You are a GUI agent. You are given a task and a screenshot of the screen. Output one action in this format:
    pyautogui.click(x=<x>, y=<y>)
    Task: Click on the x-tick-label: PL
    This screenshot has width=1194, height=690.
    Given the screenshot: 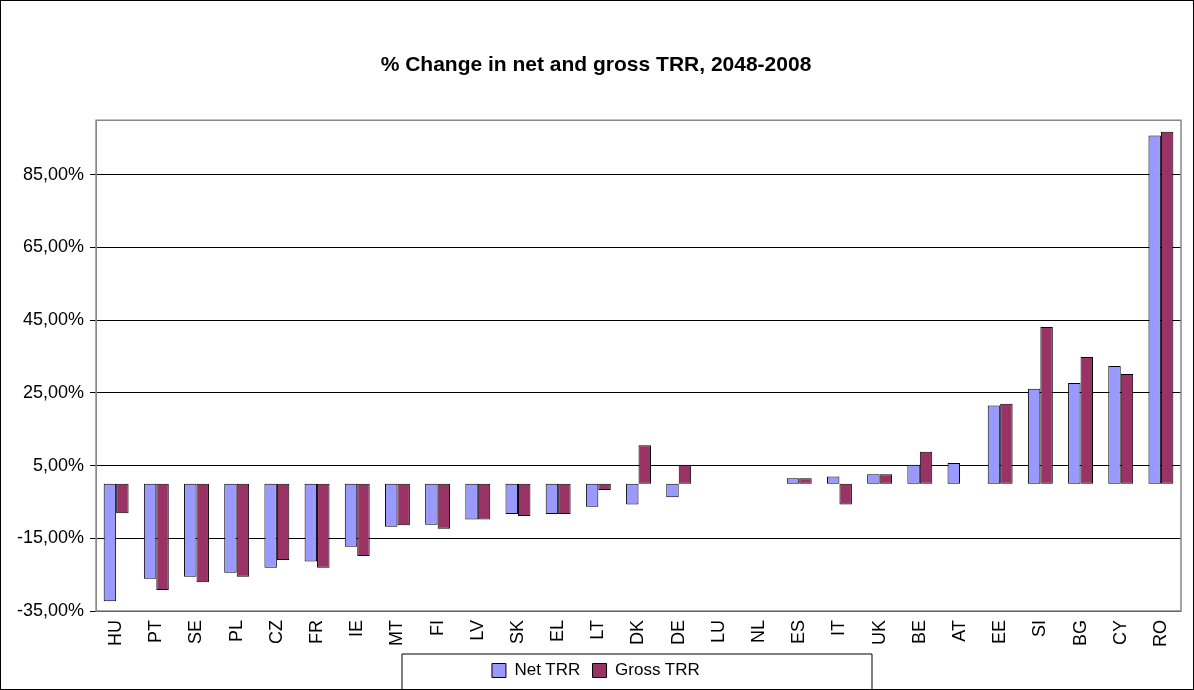 What is the action you would take?
    pyautogui.click(x=235, y=631)
    